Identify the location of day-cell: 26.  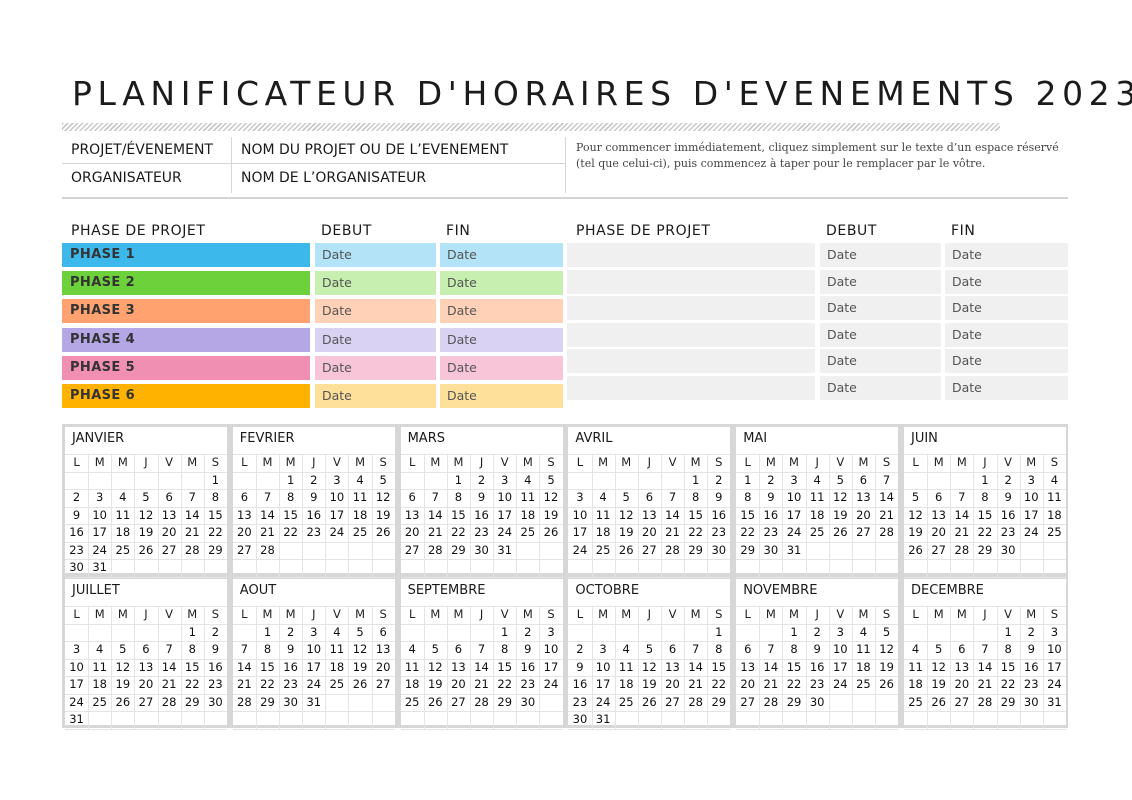
(915, 549).